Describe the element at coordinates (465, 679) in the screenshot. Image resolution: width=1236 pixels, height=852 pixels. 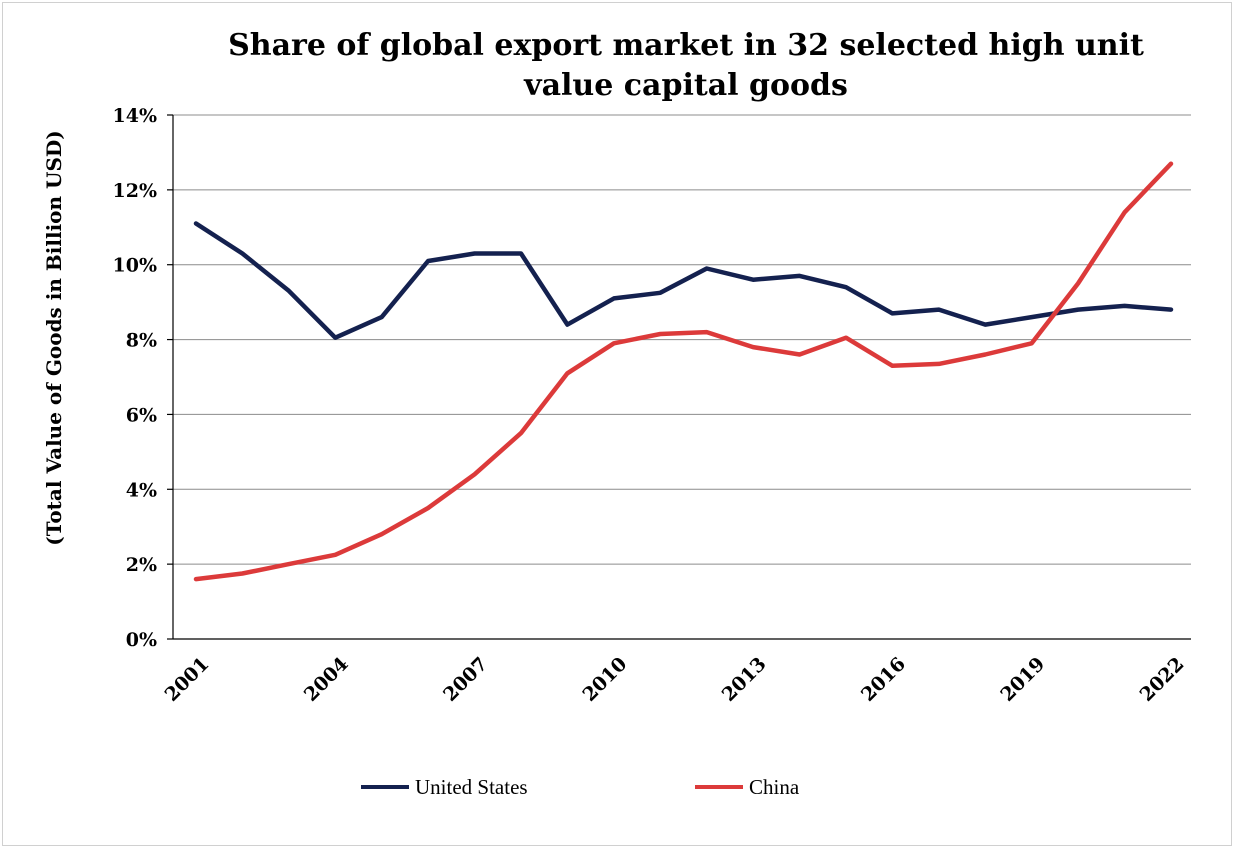
I see `x-tick-label: 2007` at that location.